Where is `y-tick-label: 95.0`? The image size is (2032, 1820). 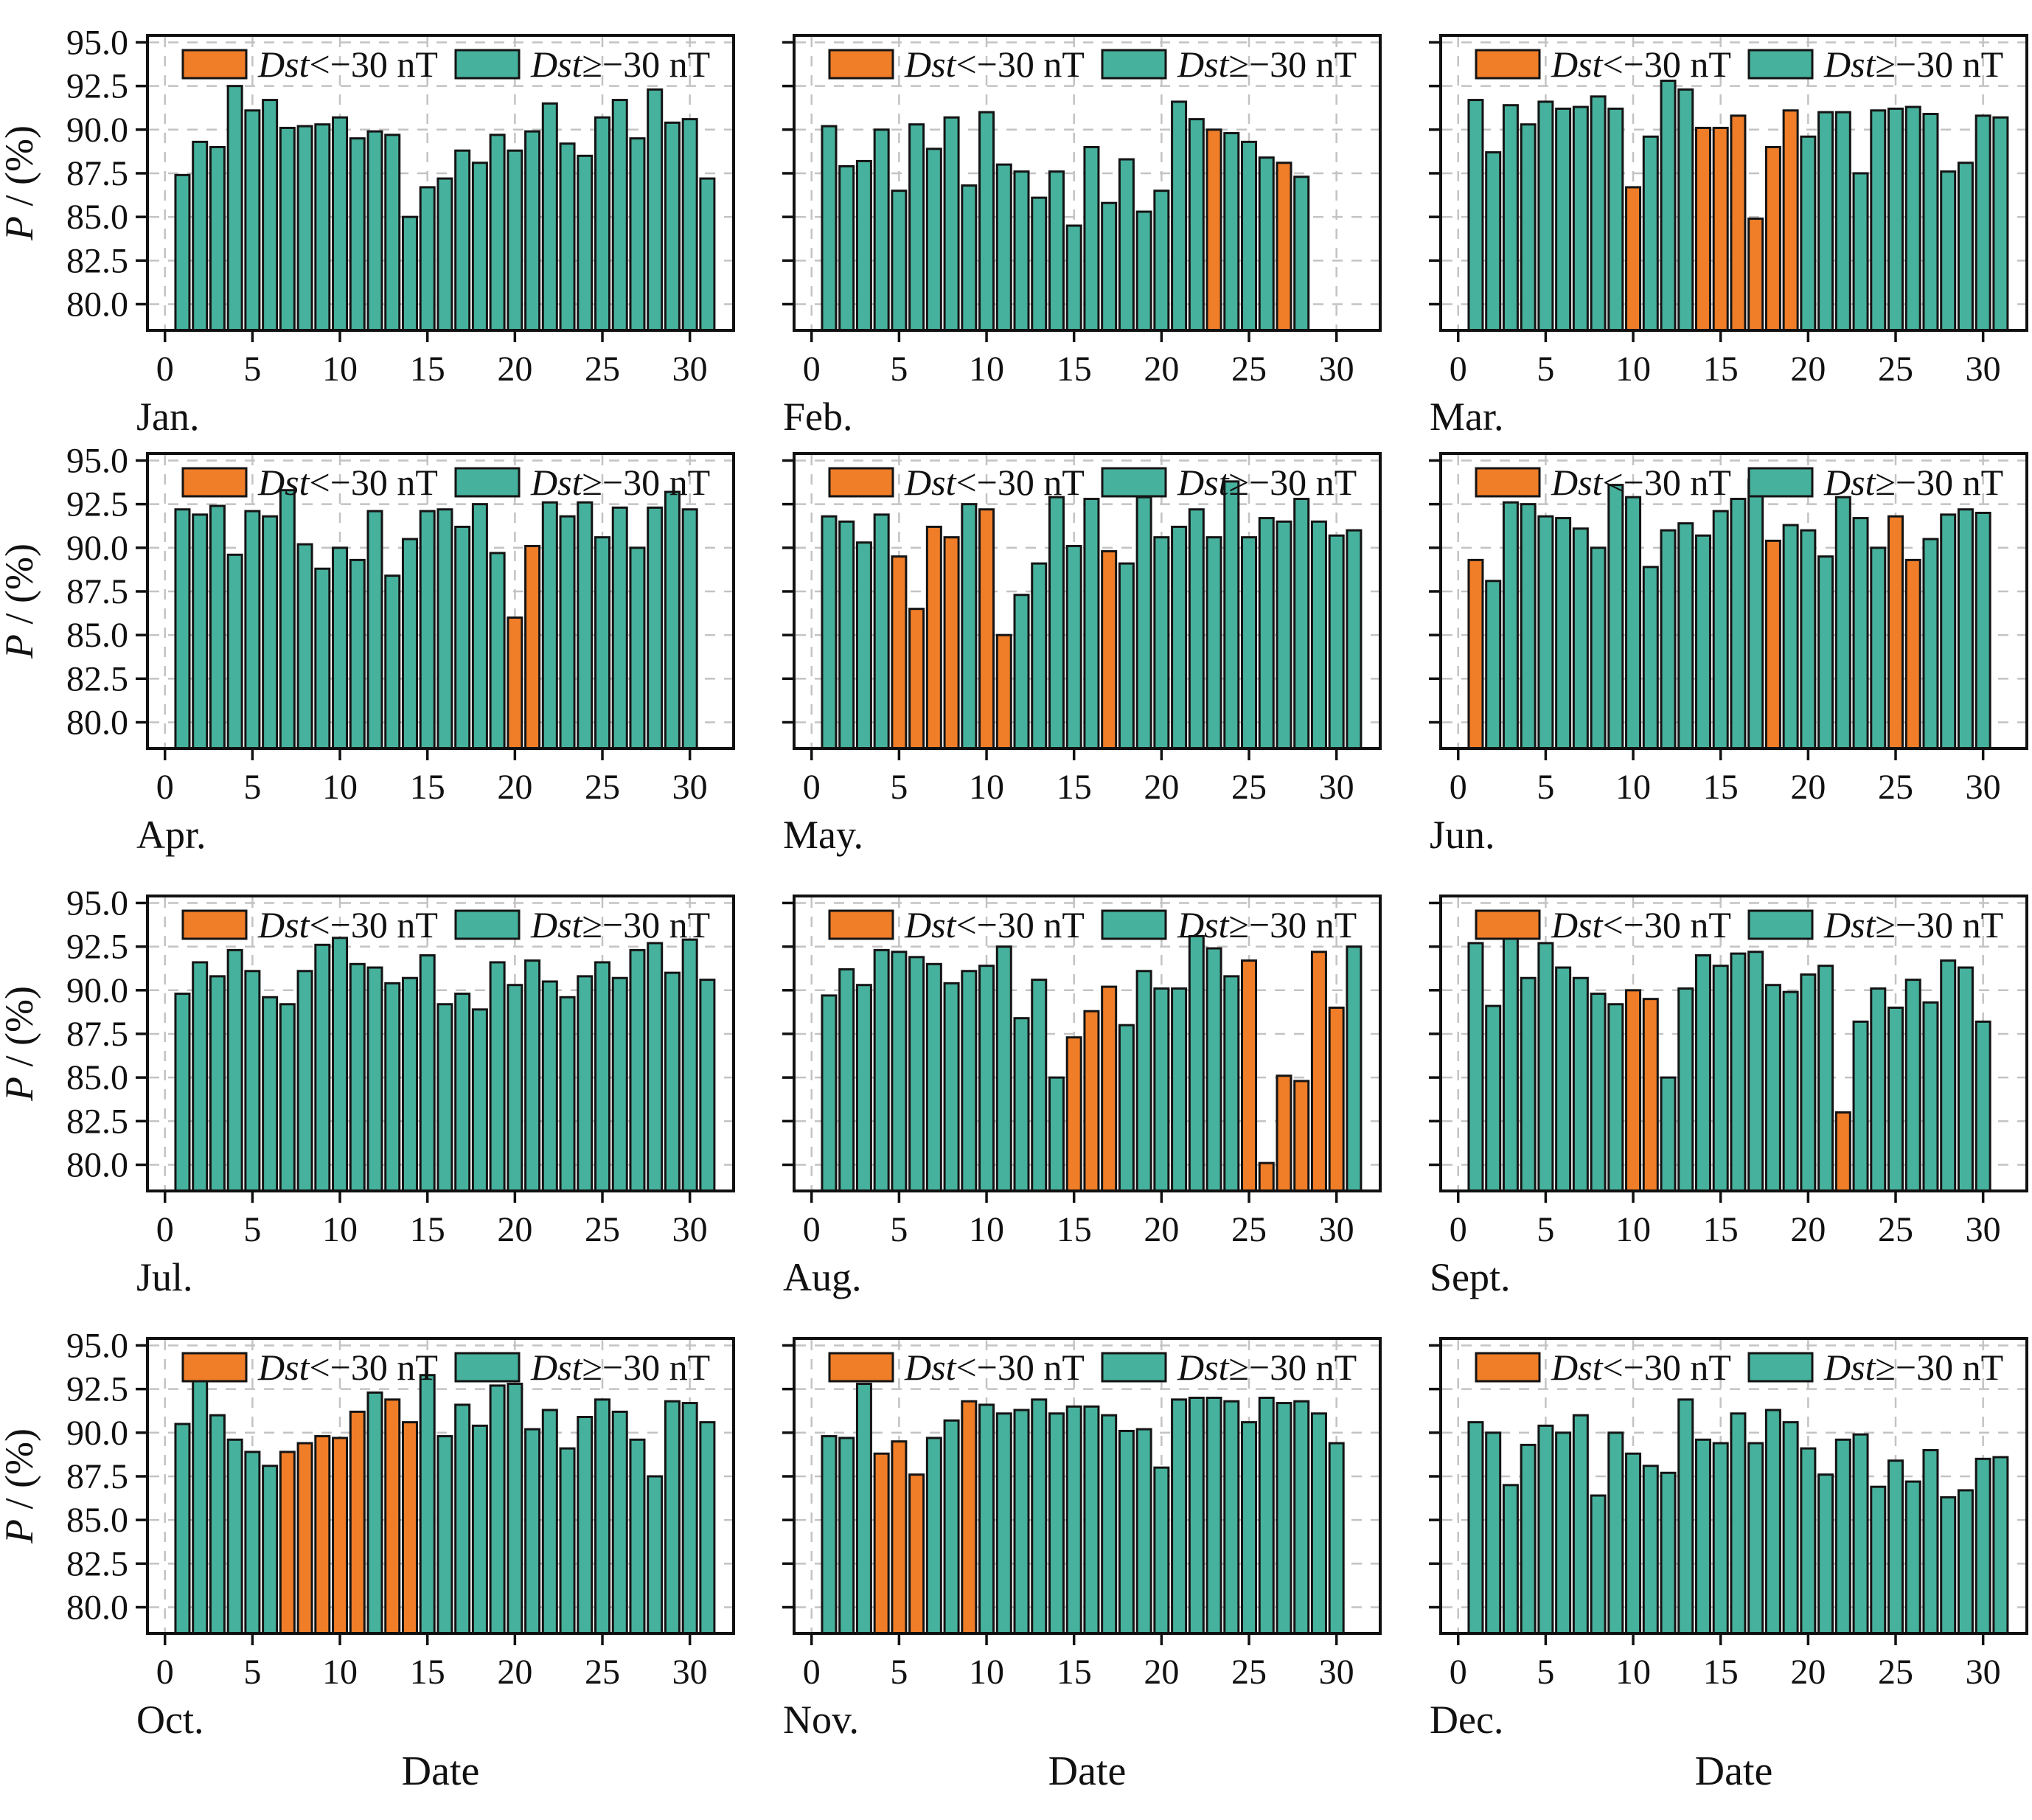 y-tick-label: 95.0 is located at coordinates (97, 461).